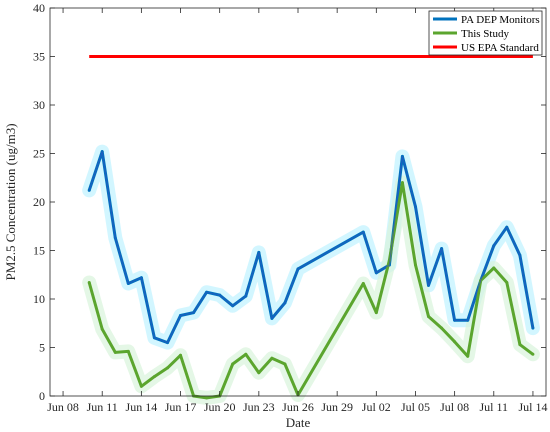 This screenshot has height=432, width=550. What do you see at coordinates (39, 154) in the screenshot?
I see `y-tick-label: 25` at bounding box center [39, 154].